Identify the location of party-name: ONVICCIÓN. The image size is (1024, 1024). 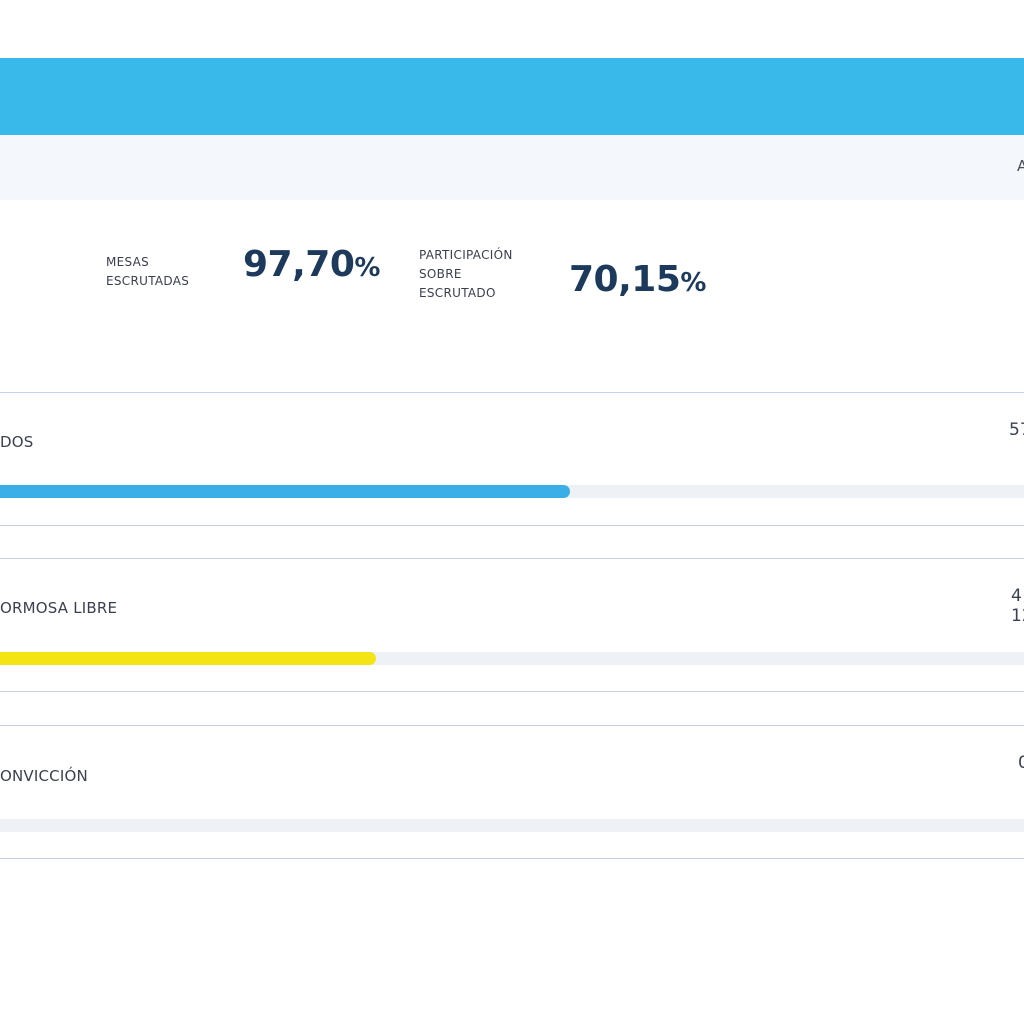
(44, 776).